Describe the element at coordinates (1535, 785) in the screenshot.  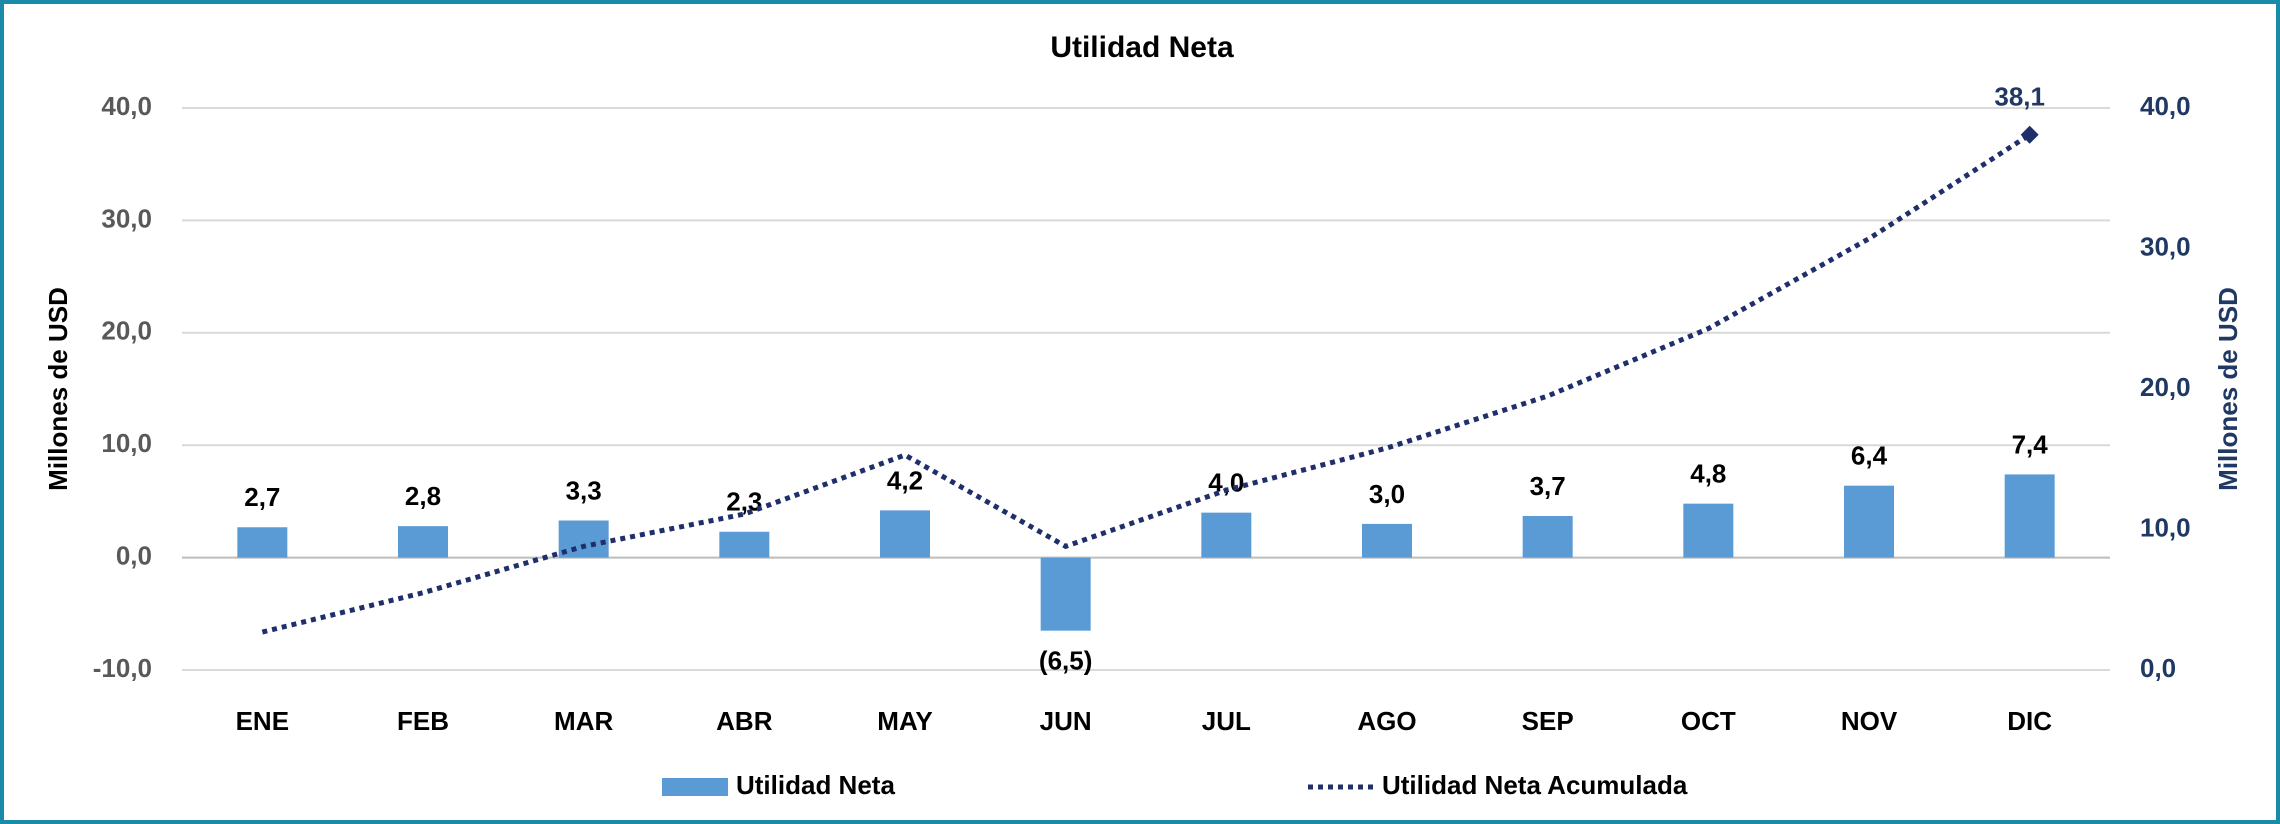
I see `legend-label: Utilidad Neta Acumulada` at that location.